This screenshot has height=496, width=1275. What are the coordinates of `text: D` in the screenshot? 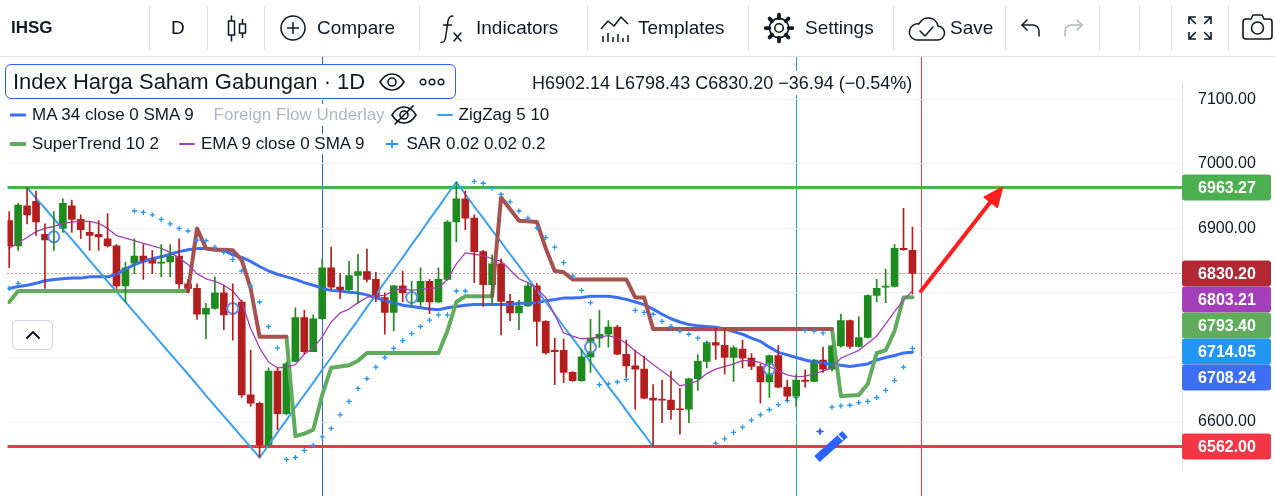 It's located at (178, 28).